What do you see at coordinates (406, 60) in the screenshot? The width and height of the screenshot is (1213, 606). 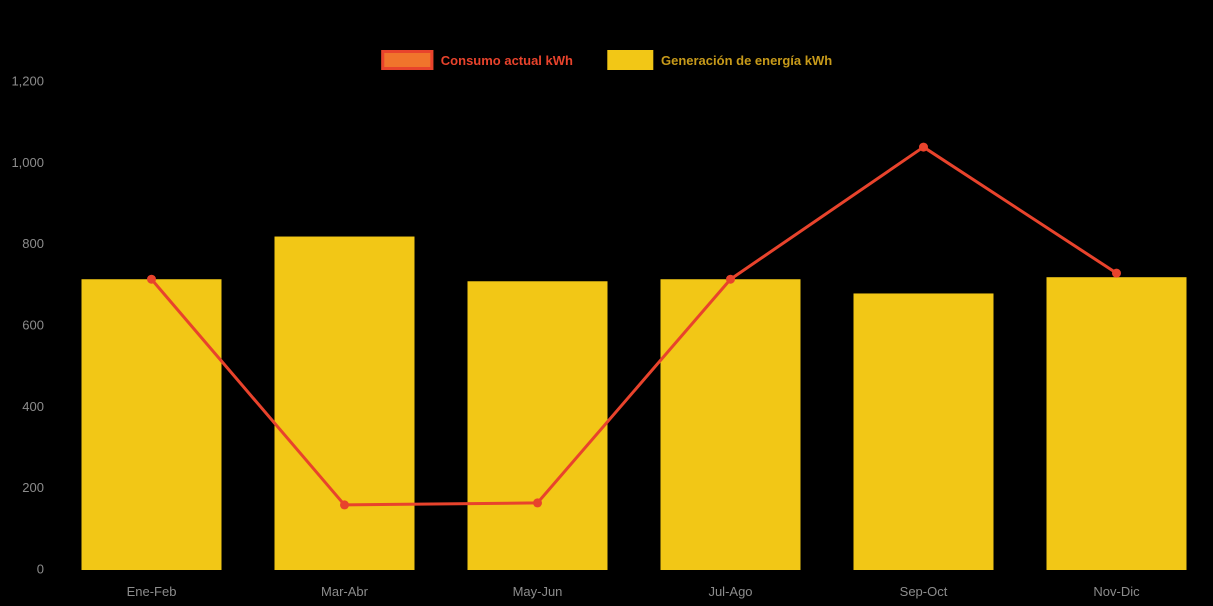 I see `consumo-legend-swatch` at bounding box center [406, 60].